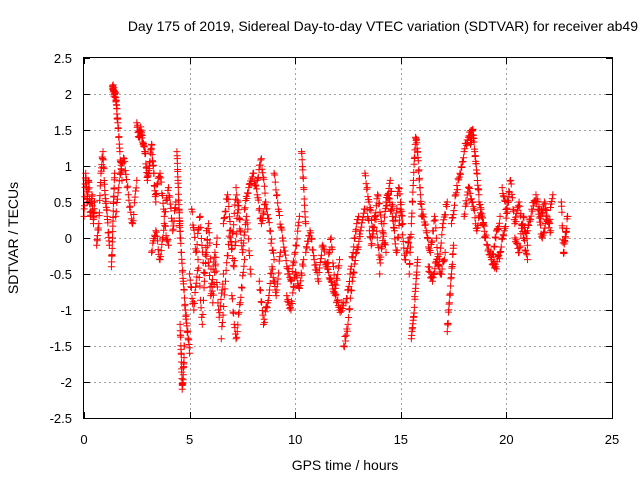 This screenshot has width=640, height=480. Describe the element at coordinates (66, 310) in the screenshot. I see `y-tick-label: -1` at that location.